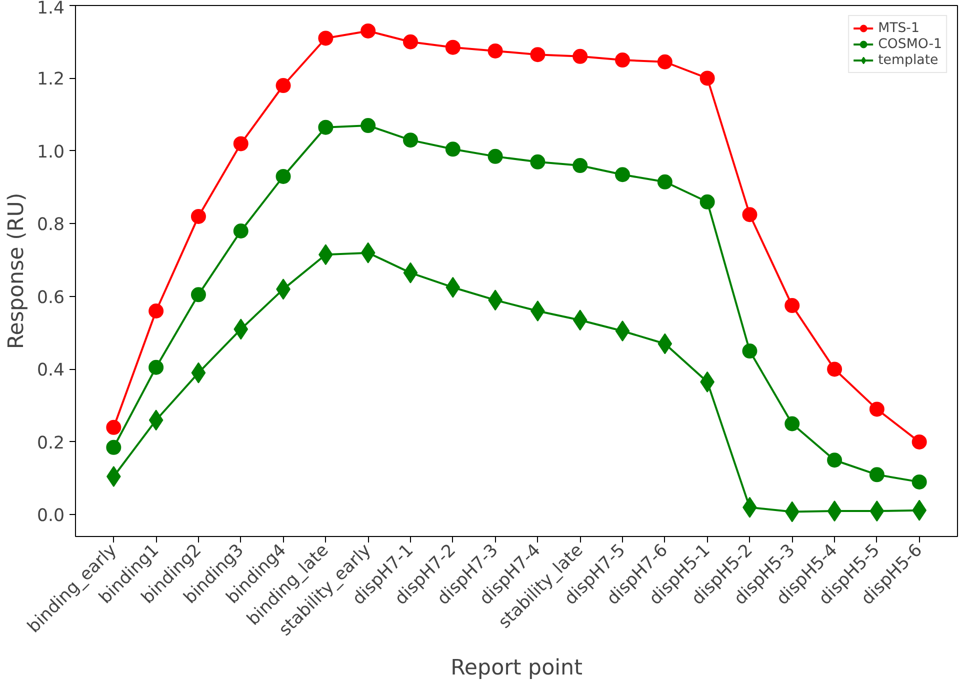 The width and height of the screenshot is (962, 683). What do you see at coordinates (50, 80) in the screenshot?
I see `y-tick-label: 1.2` at bounding box center [50, 80].